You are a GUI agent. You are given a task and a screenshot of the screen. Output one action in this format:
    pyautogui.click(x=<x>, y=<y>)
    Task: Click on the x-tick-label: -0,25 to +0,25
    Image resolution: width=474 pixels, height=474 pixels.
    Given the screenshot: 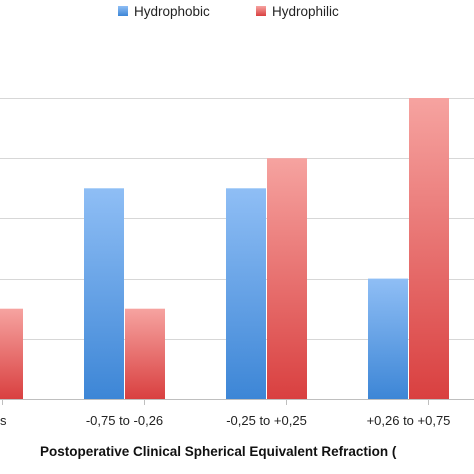 What is the action you would take?
    pyautogui.click(x=266, y=420)
    